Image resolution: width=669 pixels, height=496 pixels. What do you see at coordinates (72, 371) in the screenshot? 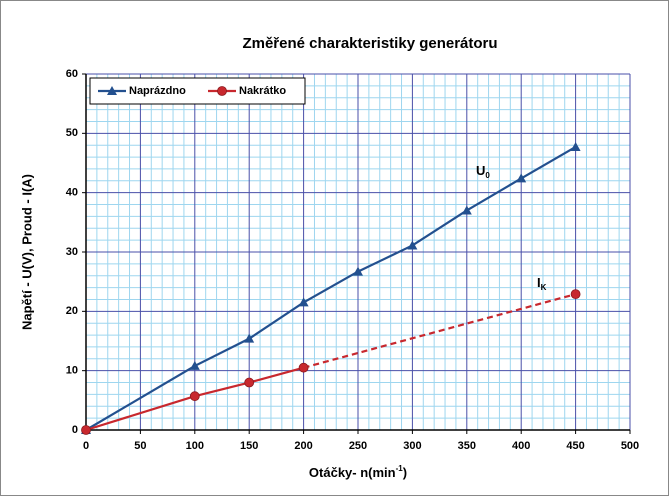
I see `y-tick-label: 10` at bounding box center [72, 371].